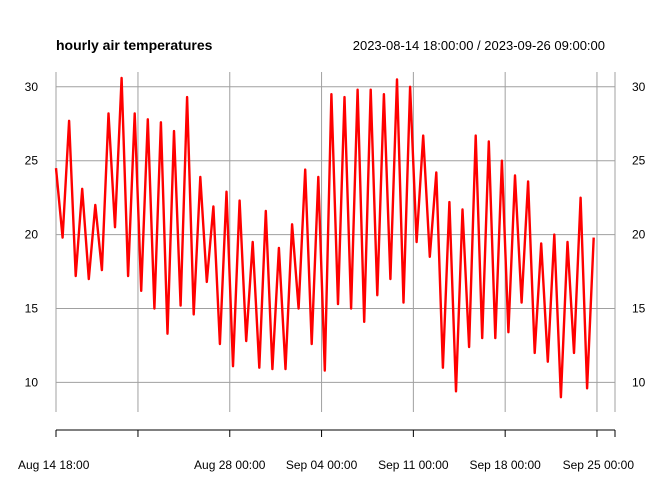 Image resolution: width=672 pixels, height=480 pixels. I want to click on x-tick-label: Sep 25 00:00, so click(599, 465).